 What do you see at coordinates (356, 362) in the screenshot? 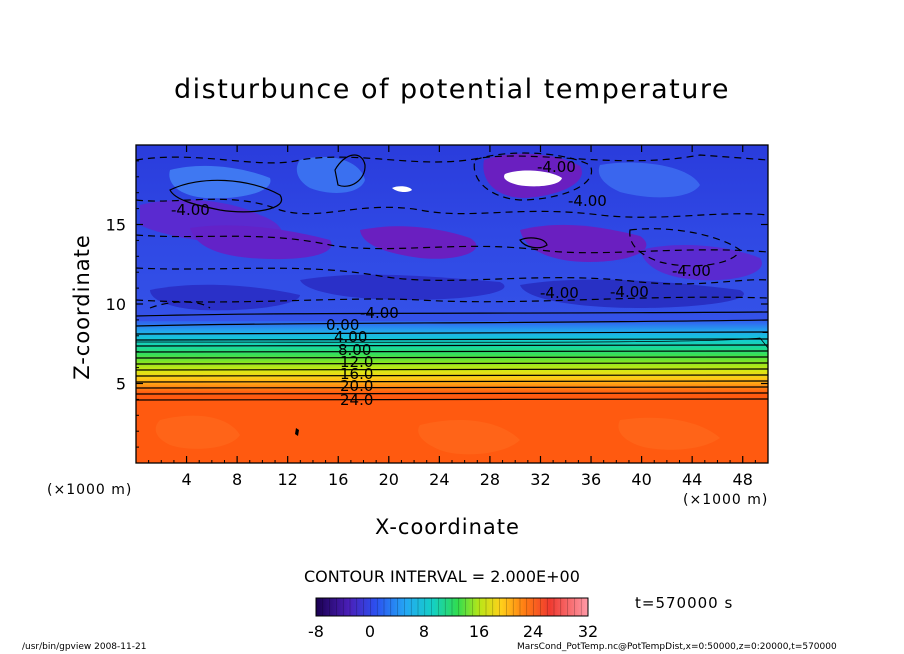
I see `contour-label: 12.0` at bounding box center [356, 362].